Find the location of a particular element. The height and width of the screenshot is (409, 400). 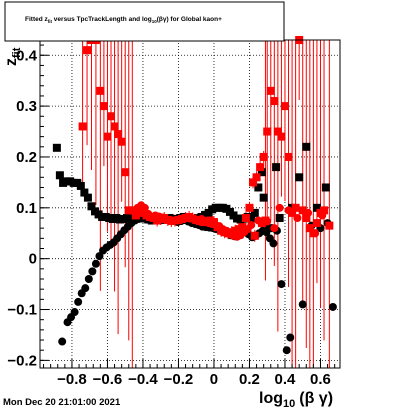

x-tick-label: −0.4 is located at coordinates (143, 379).